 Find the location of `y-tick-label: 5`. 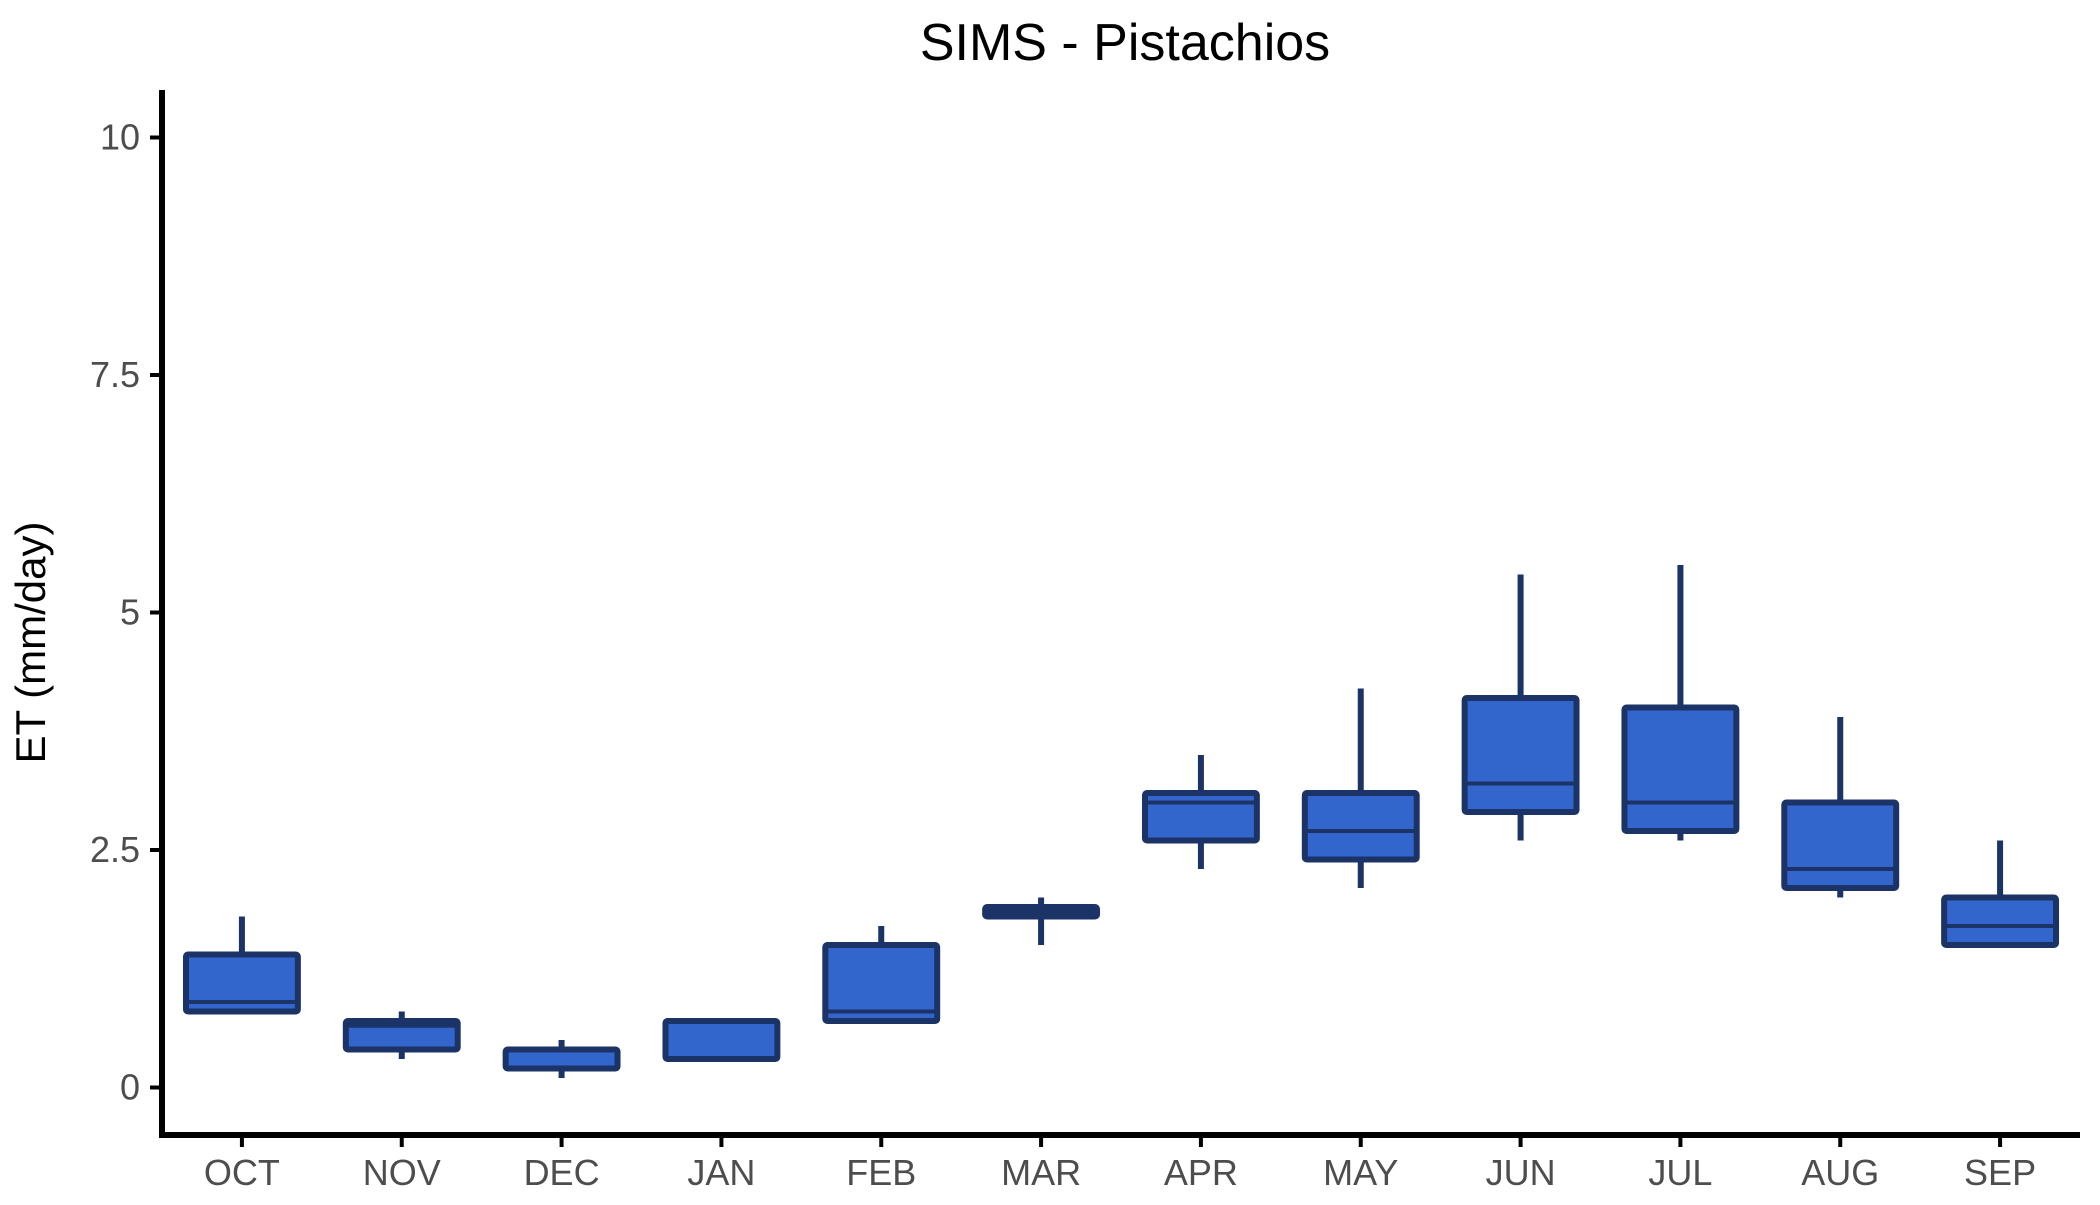

y-tick-label: 5 is located at coordinates (130, 612).